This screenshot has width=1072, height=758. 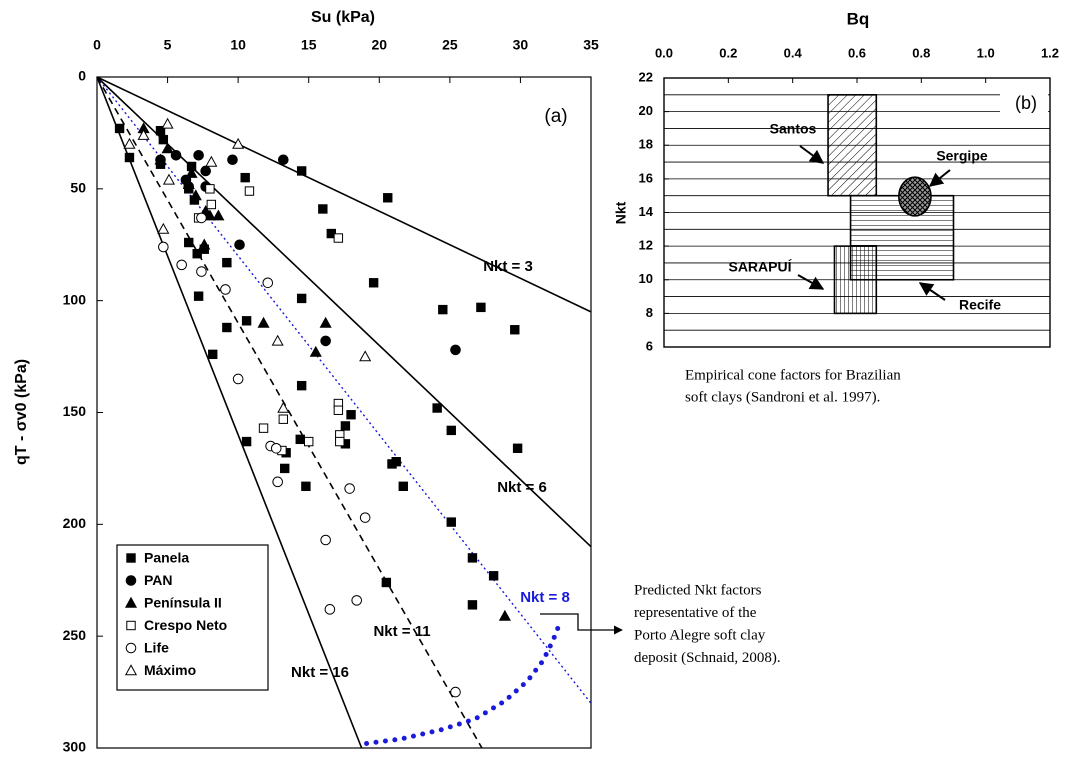 I want to click on region-label: Sergipe, so click(x=962, y=156).